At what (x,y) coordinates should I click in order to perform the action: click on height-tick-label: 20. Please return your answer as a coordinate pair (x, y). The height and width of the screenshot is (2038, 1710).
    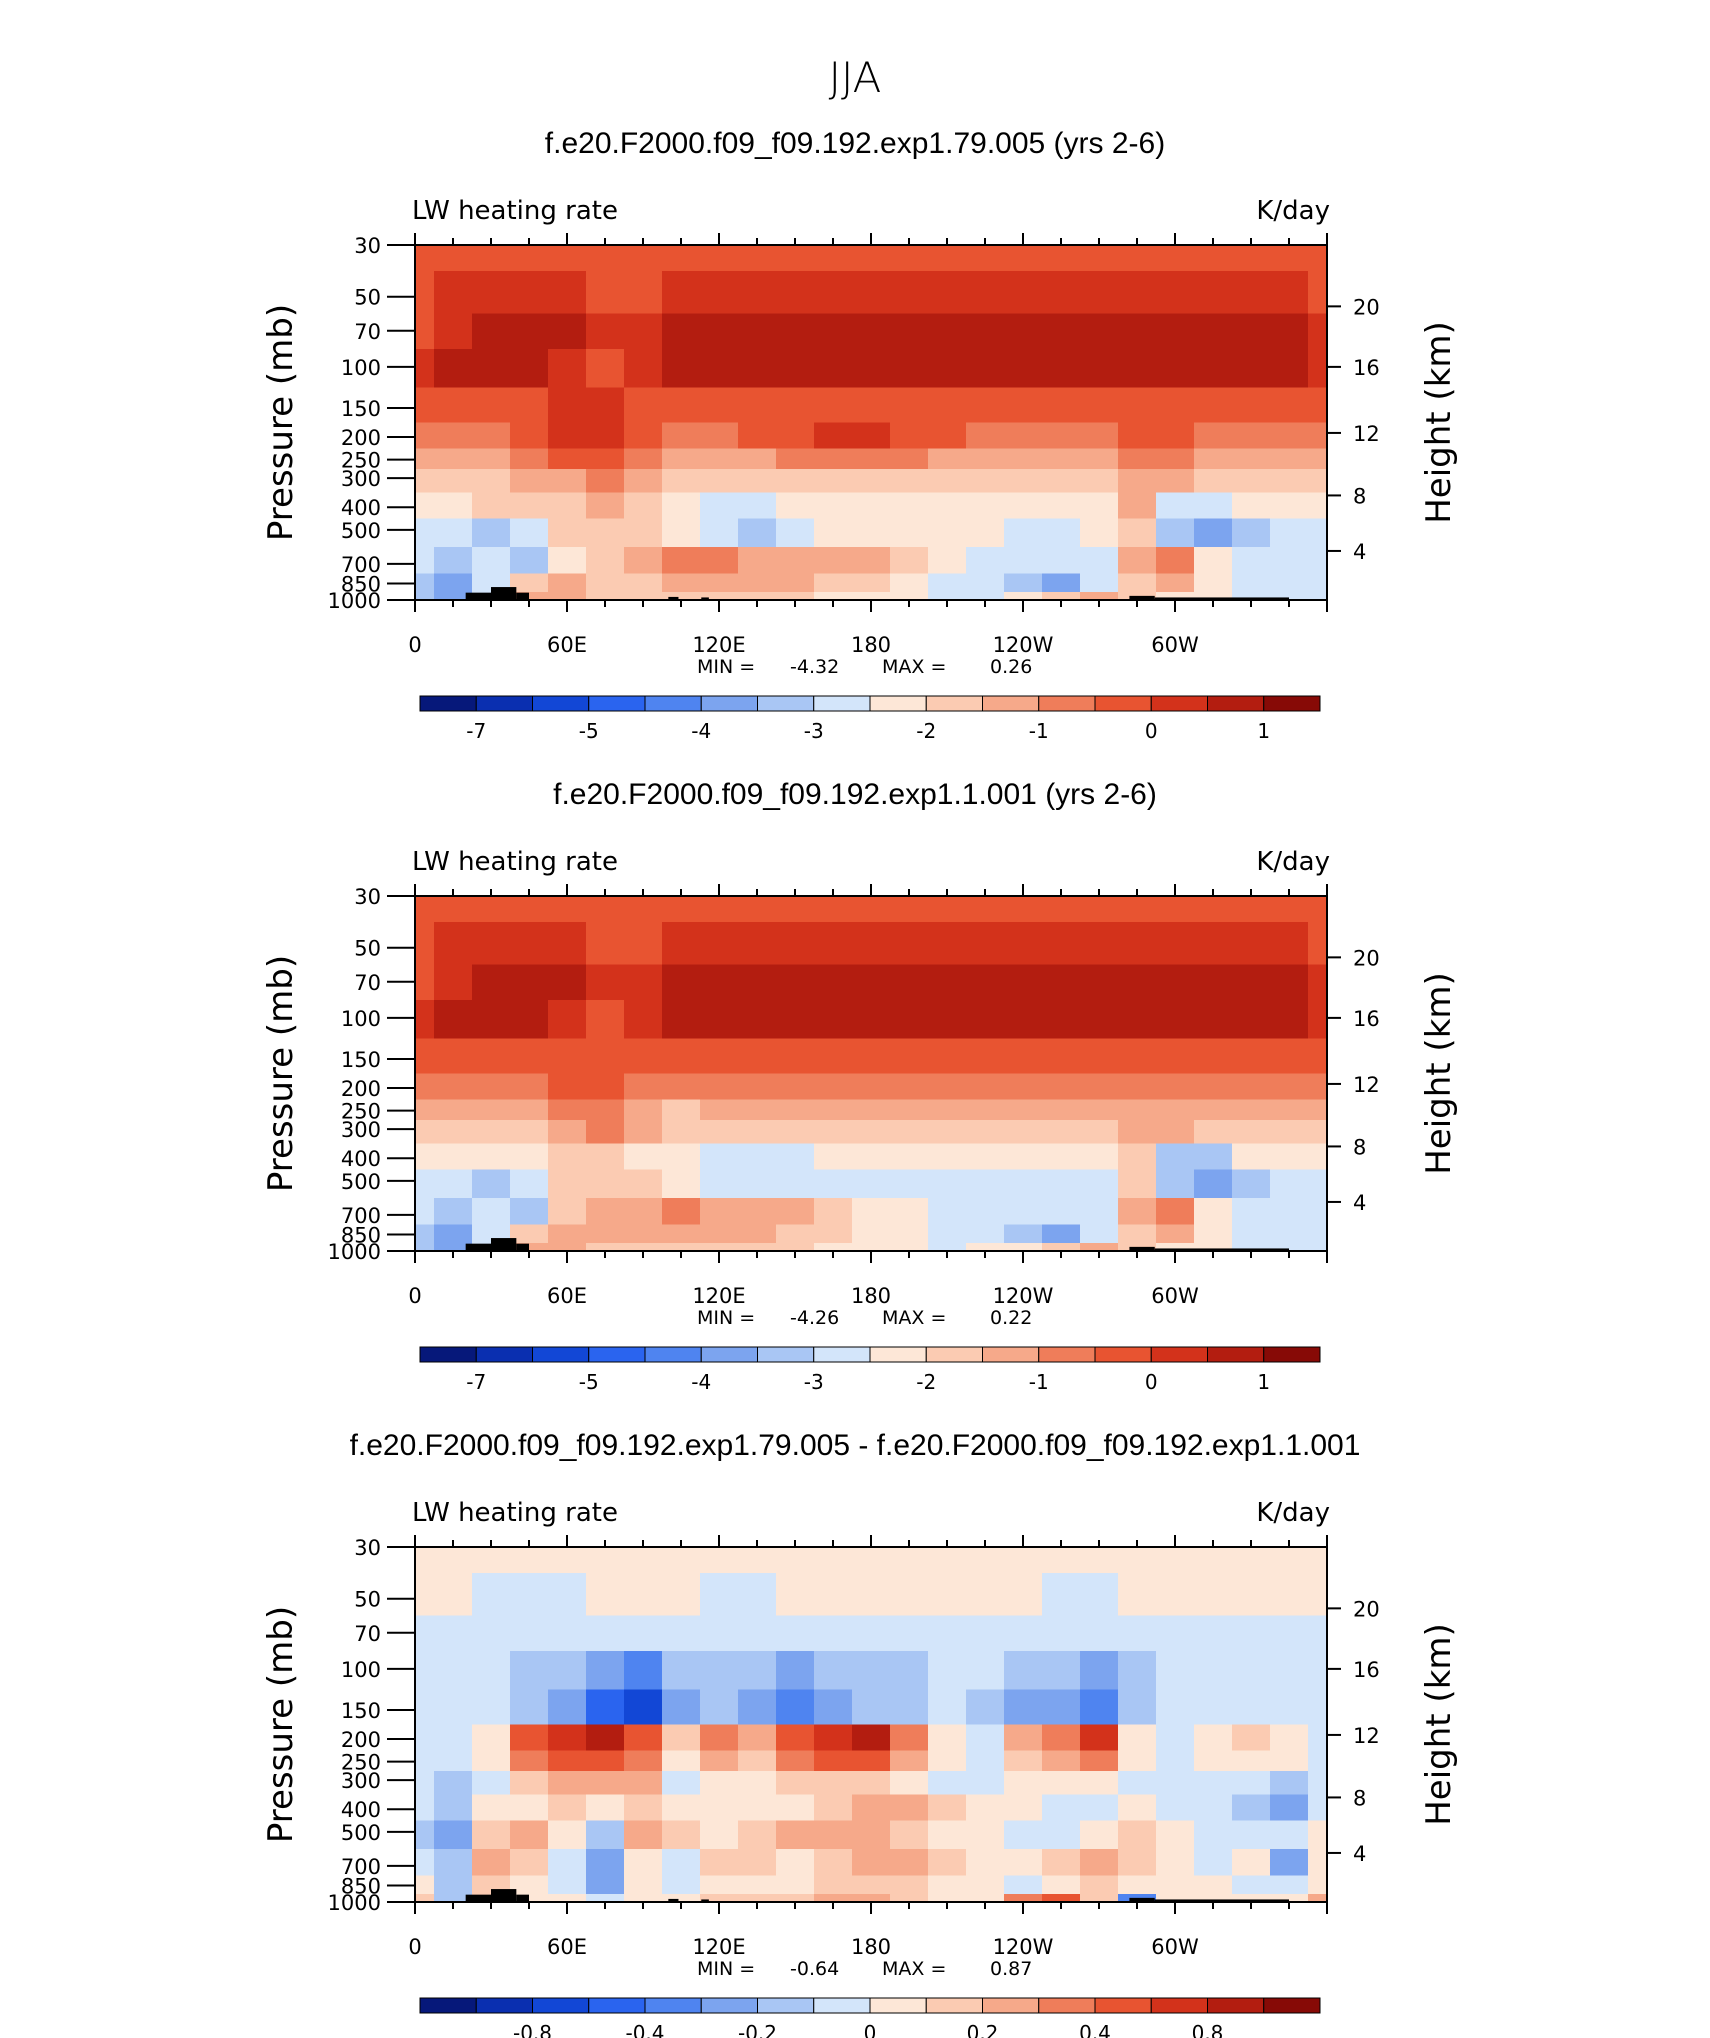
    Looking at the image, I should click on (1366, 307).